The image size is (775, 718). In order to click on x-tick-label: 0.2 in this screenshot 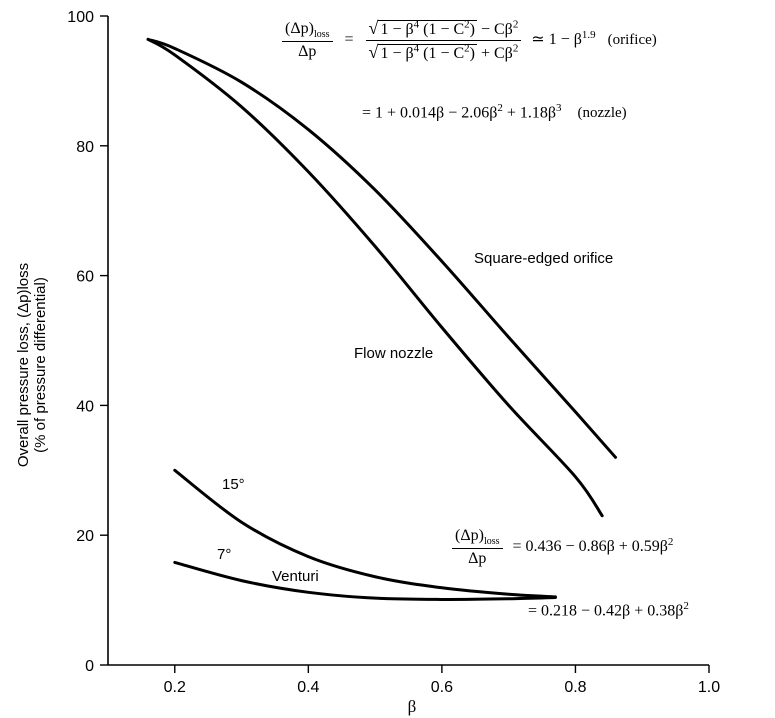, I will do `click(175, 687)`.